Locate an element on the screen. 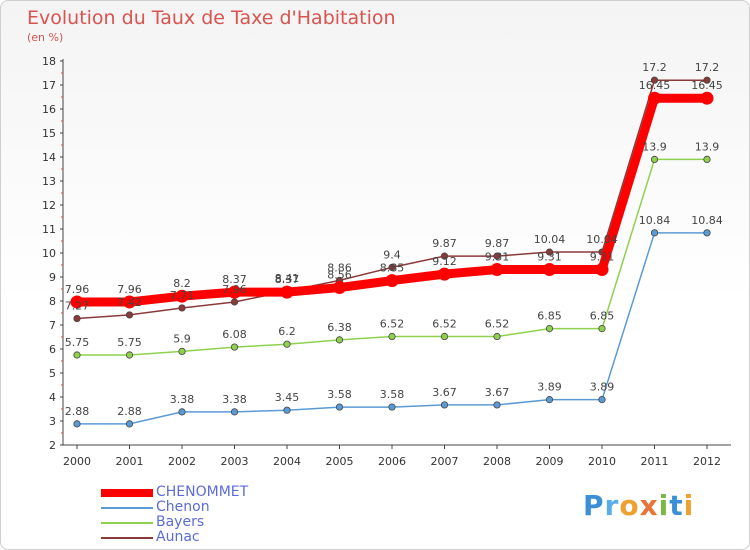  data-label-aunac: 7.42 is located at coordinates (129, 302).